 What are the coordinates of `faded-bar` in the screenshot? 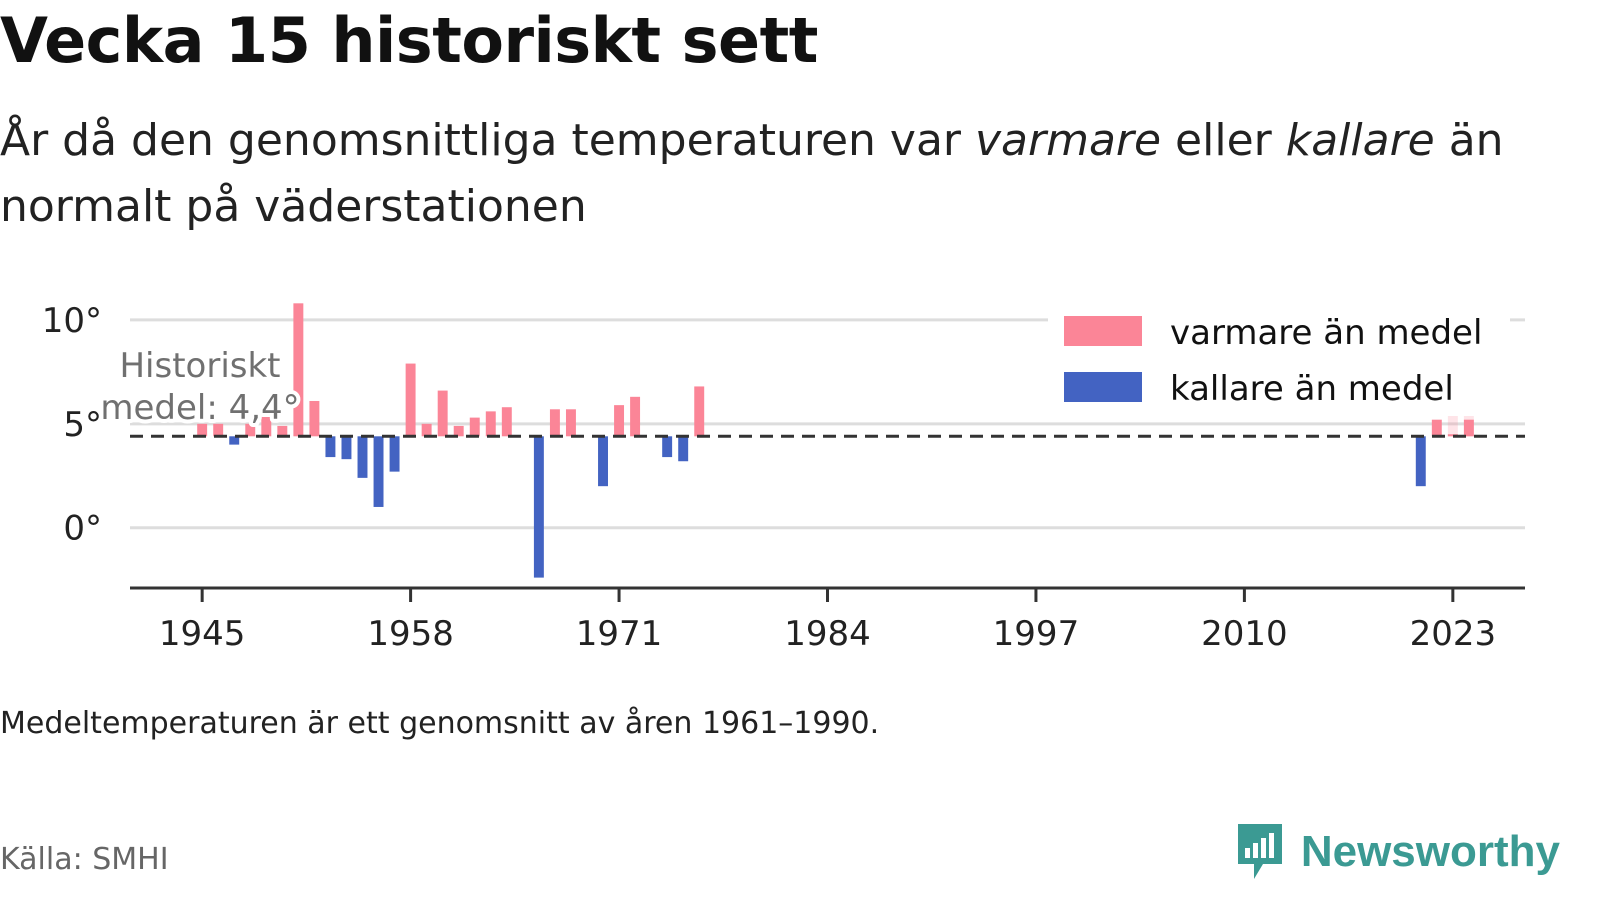 It's located at (1452, 422).